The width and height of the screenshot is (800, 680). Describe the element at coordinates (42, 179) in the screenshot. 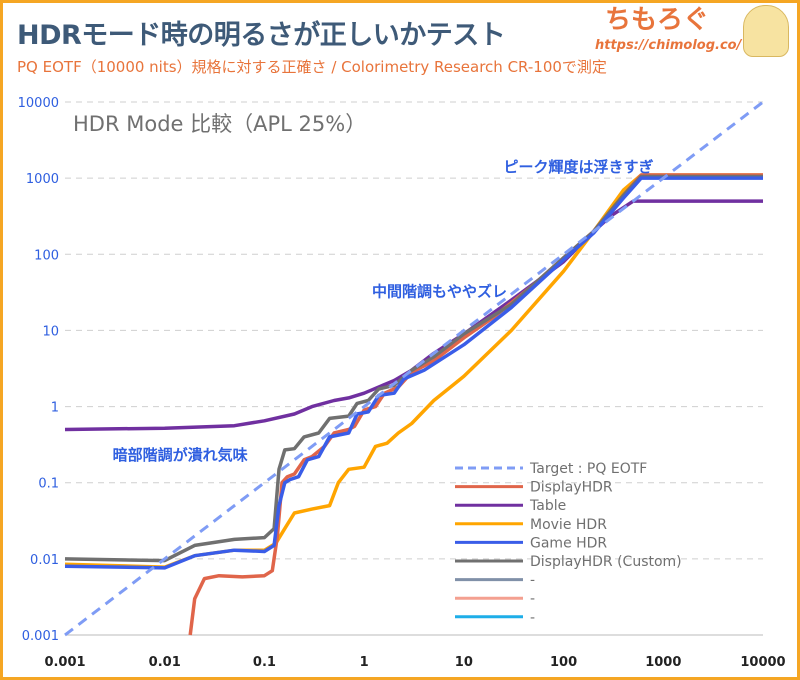

I see `y-tick-label: 1000` at that location.